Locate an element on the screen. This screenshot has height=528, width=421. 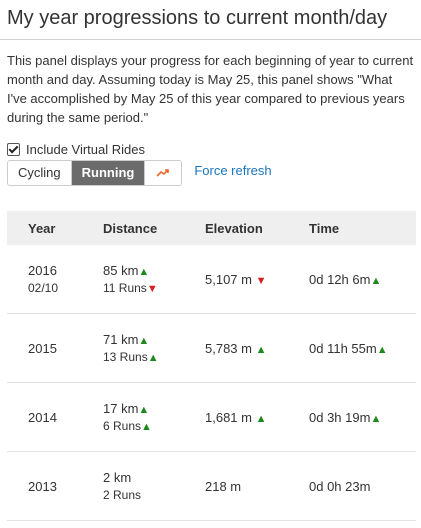
elevation-cell: 5,783 m ▲ is located at coordinates (257, 348).